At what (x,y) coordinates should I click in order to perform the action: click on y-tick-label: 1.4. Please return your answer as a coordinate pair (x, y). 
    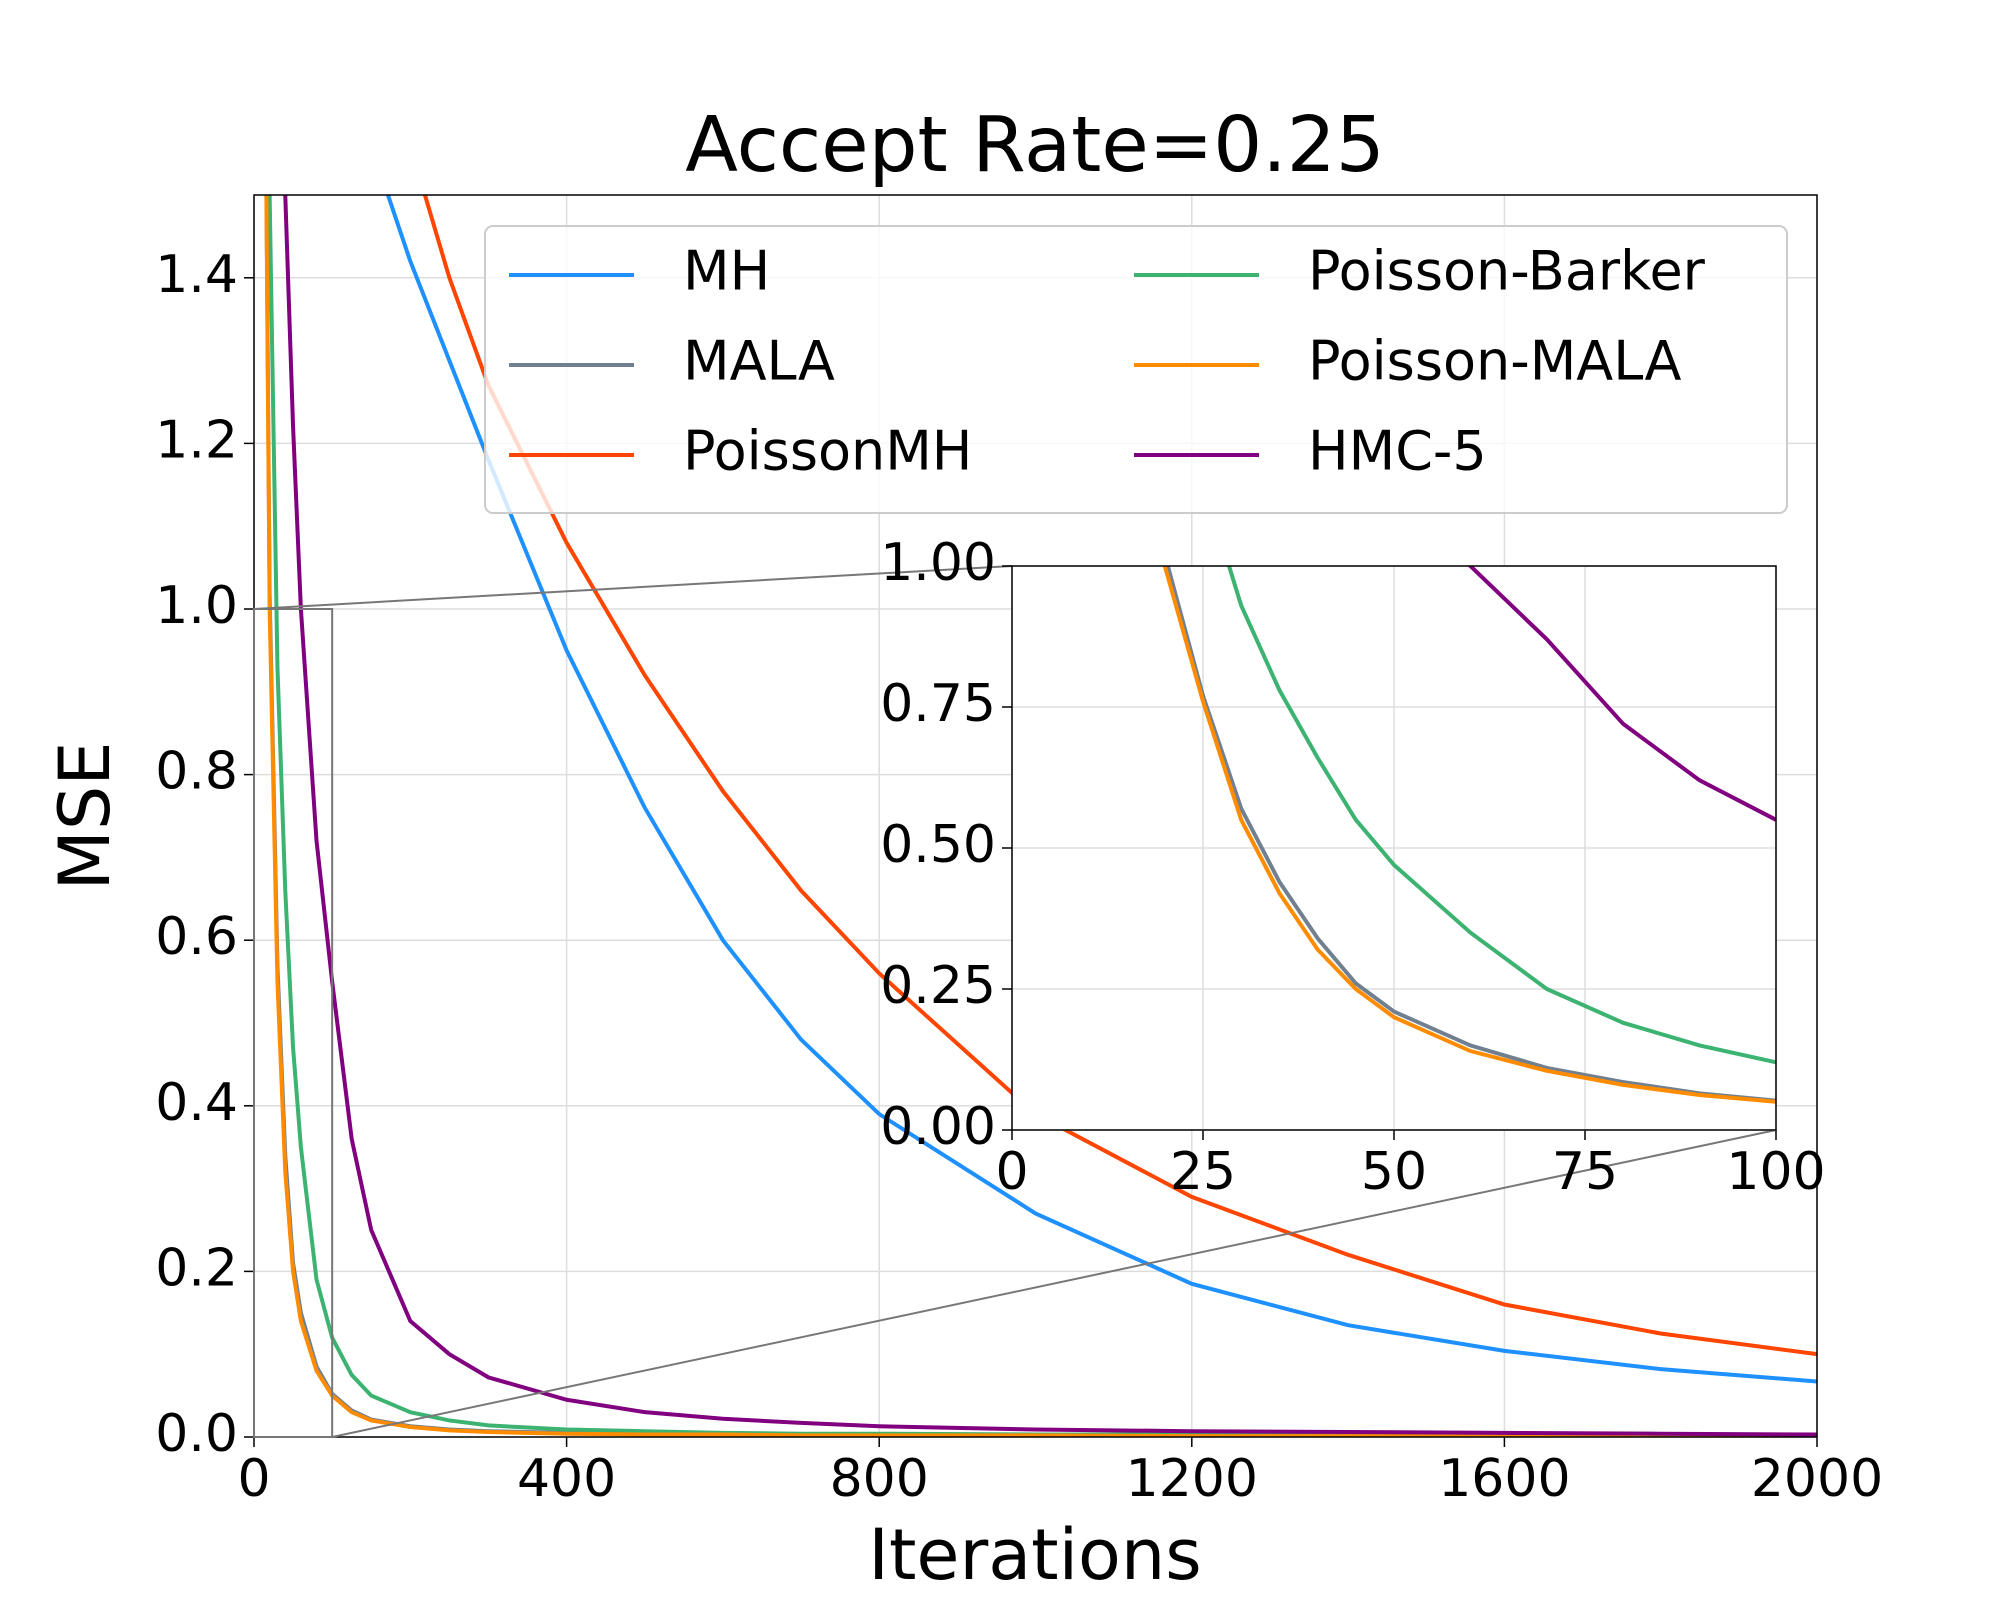
    Looking at the image, I should click on (196, 275).